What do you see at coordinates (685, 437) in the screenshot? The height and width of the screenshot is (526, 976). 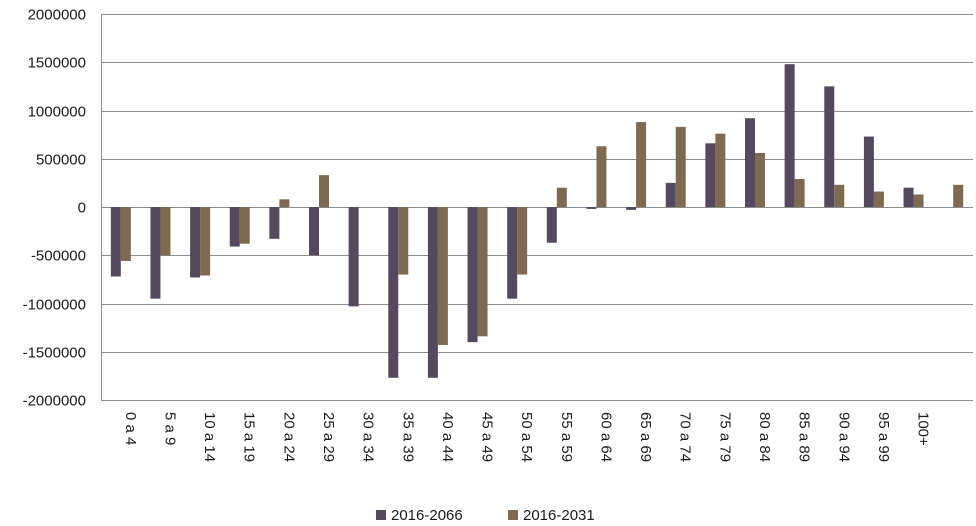 I see `x-tick-label: 70 a 74` at bounding box center [685, 437].